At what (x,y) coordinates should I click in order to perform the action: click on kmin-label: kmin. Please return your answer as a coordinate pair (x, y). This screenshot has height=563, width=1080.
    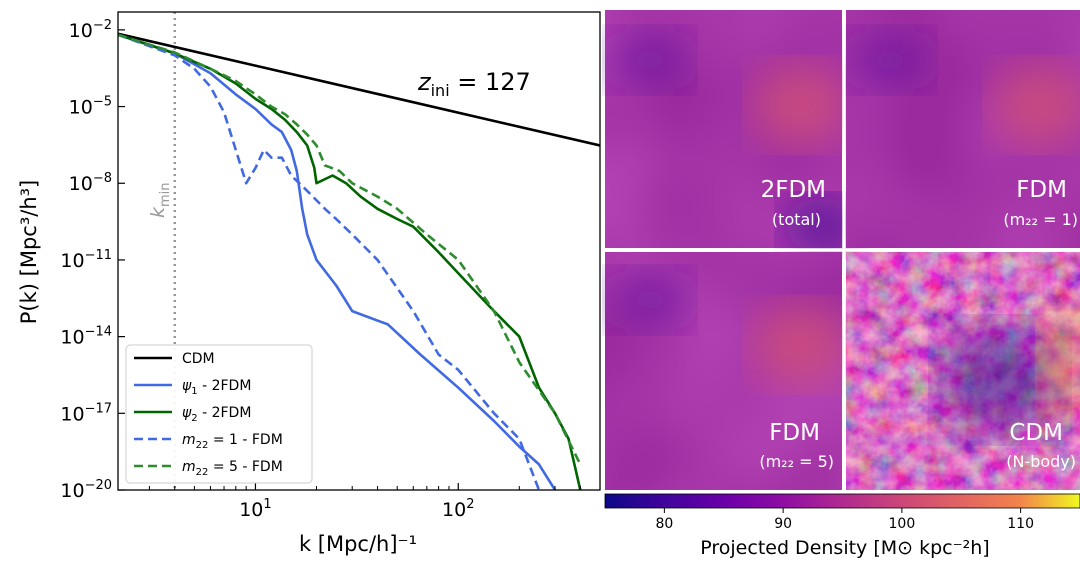
    Looking at the image, I should click on (160, 200).